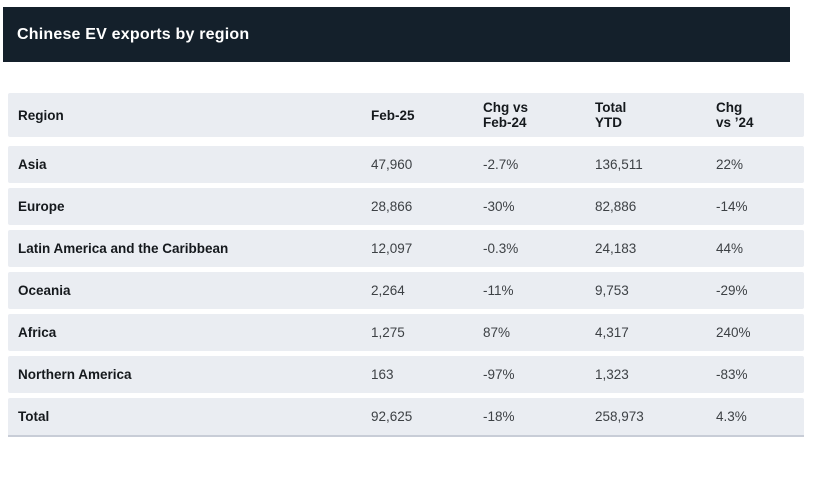 The height and width of the screenshot is (477, 814). Describe the element at coordinates (44, 290) in the screenshot. I see `region-cell: Oceania` at that location.